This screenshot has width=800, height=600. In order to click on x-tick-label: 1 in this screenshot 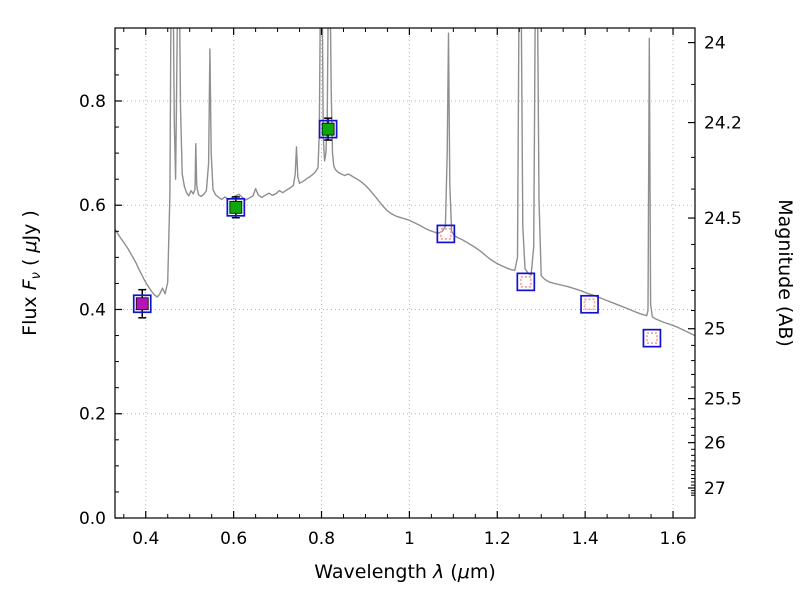, I will do `click(409, 539)`.